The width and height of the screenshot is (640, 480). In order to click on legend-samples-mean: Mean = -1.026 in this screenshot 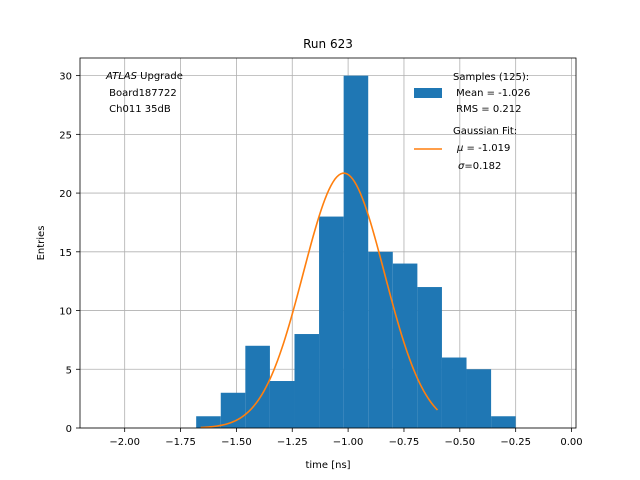, I will do `click(491, 93)`.